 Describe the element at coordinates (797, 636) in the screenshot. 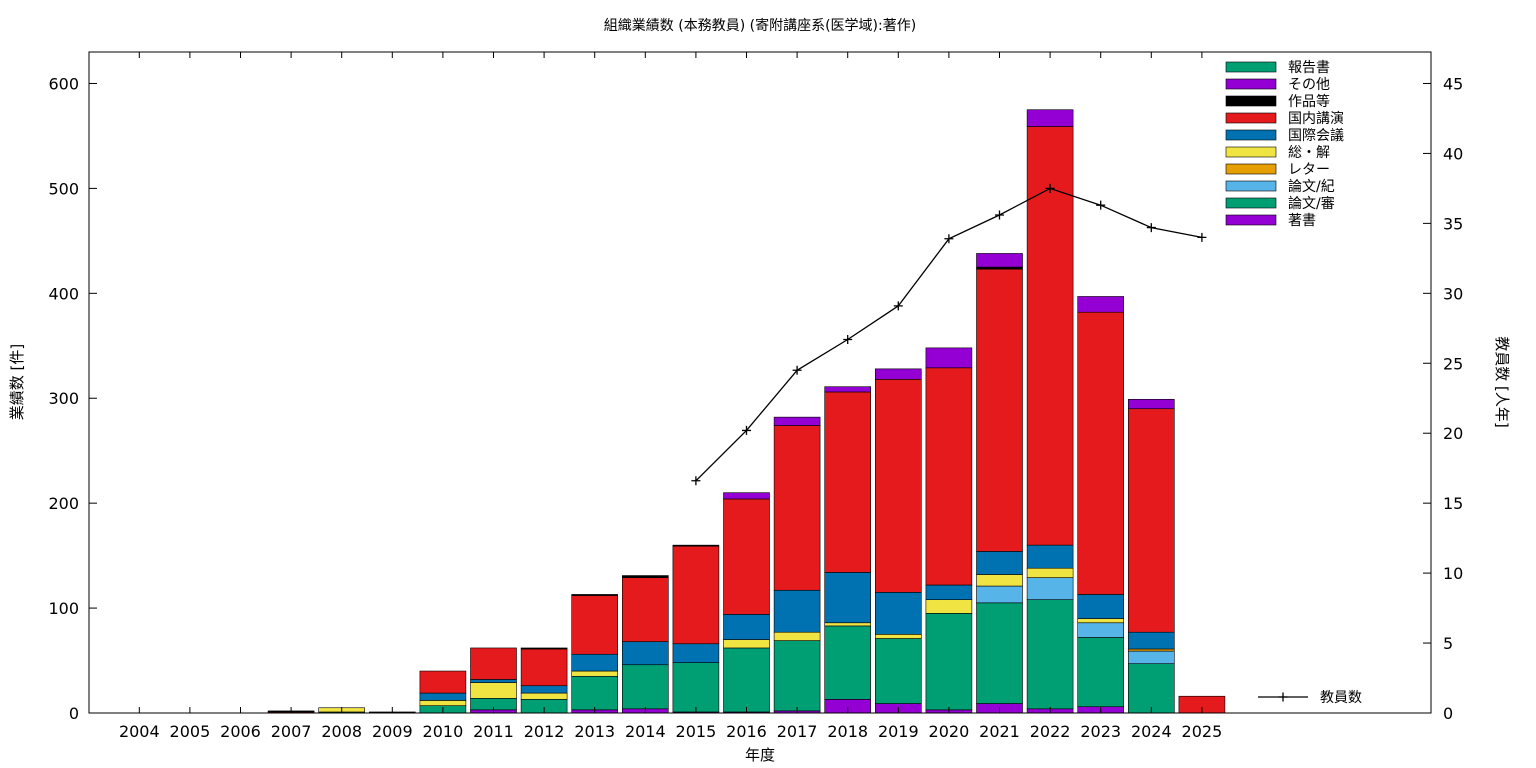

I see `bar-2017-s4` at that location.